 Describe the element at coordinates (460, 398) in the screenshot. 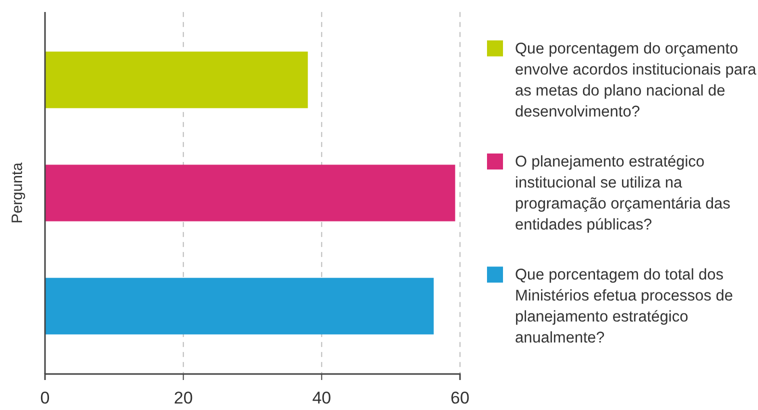

I see `x-tick-label: 60` at that location.